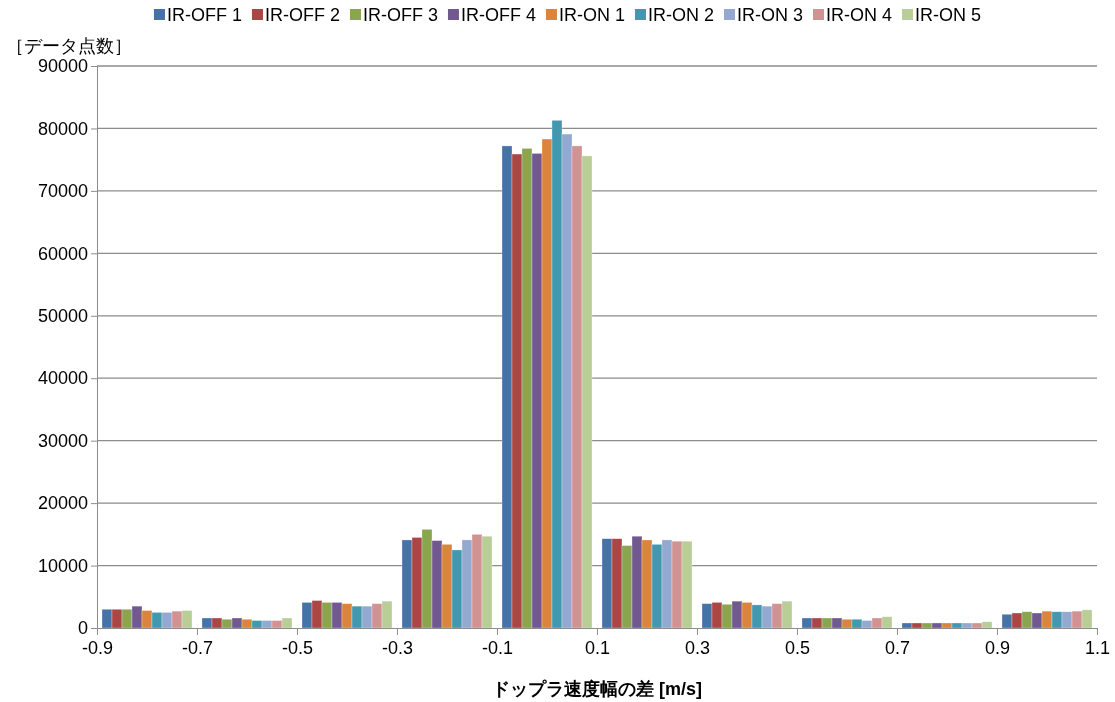  What do you see at coordinates (62, 440) in the screenshot?
I see `y-tick-label: 30000` at bounding box center [62, 440].